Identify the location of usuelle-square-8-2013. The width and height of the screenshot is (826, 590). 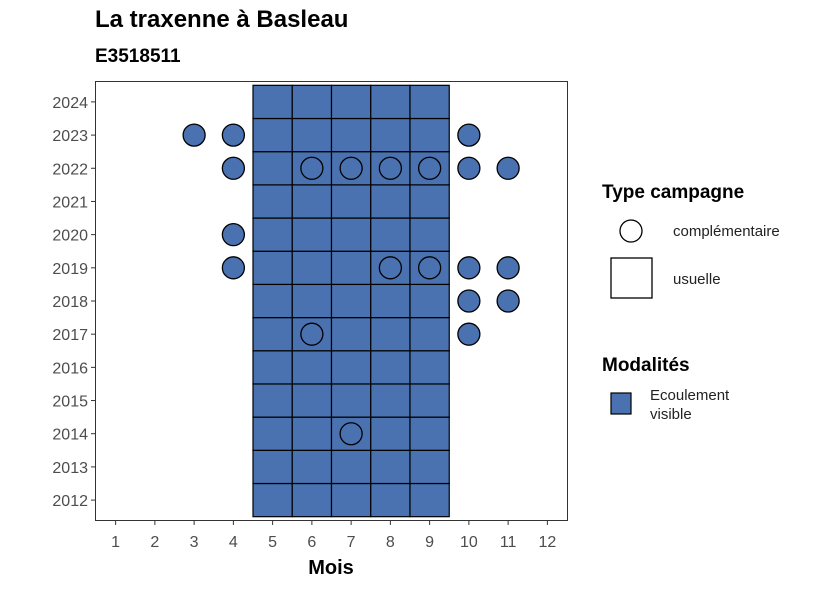
(390, 467).